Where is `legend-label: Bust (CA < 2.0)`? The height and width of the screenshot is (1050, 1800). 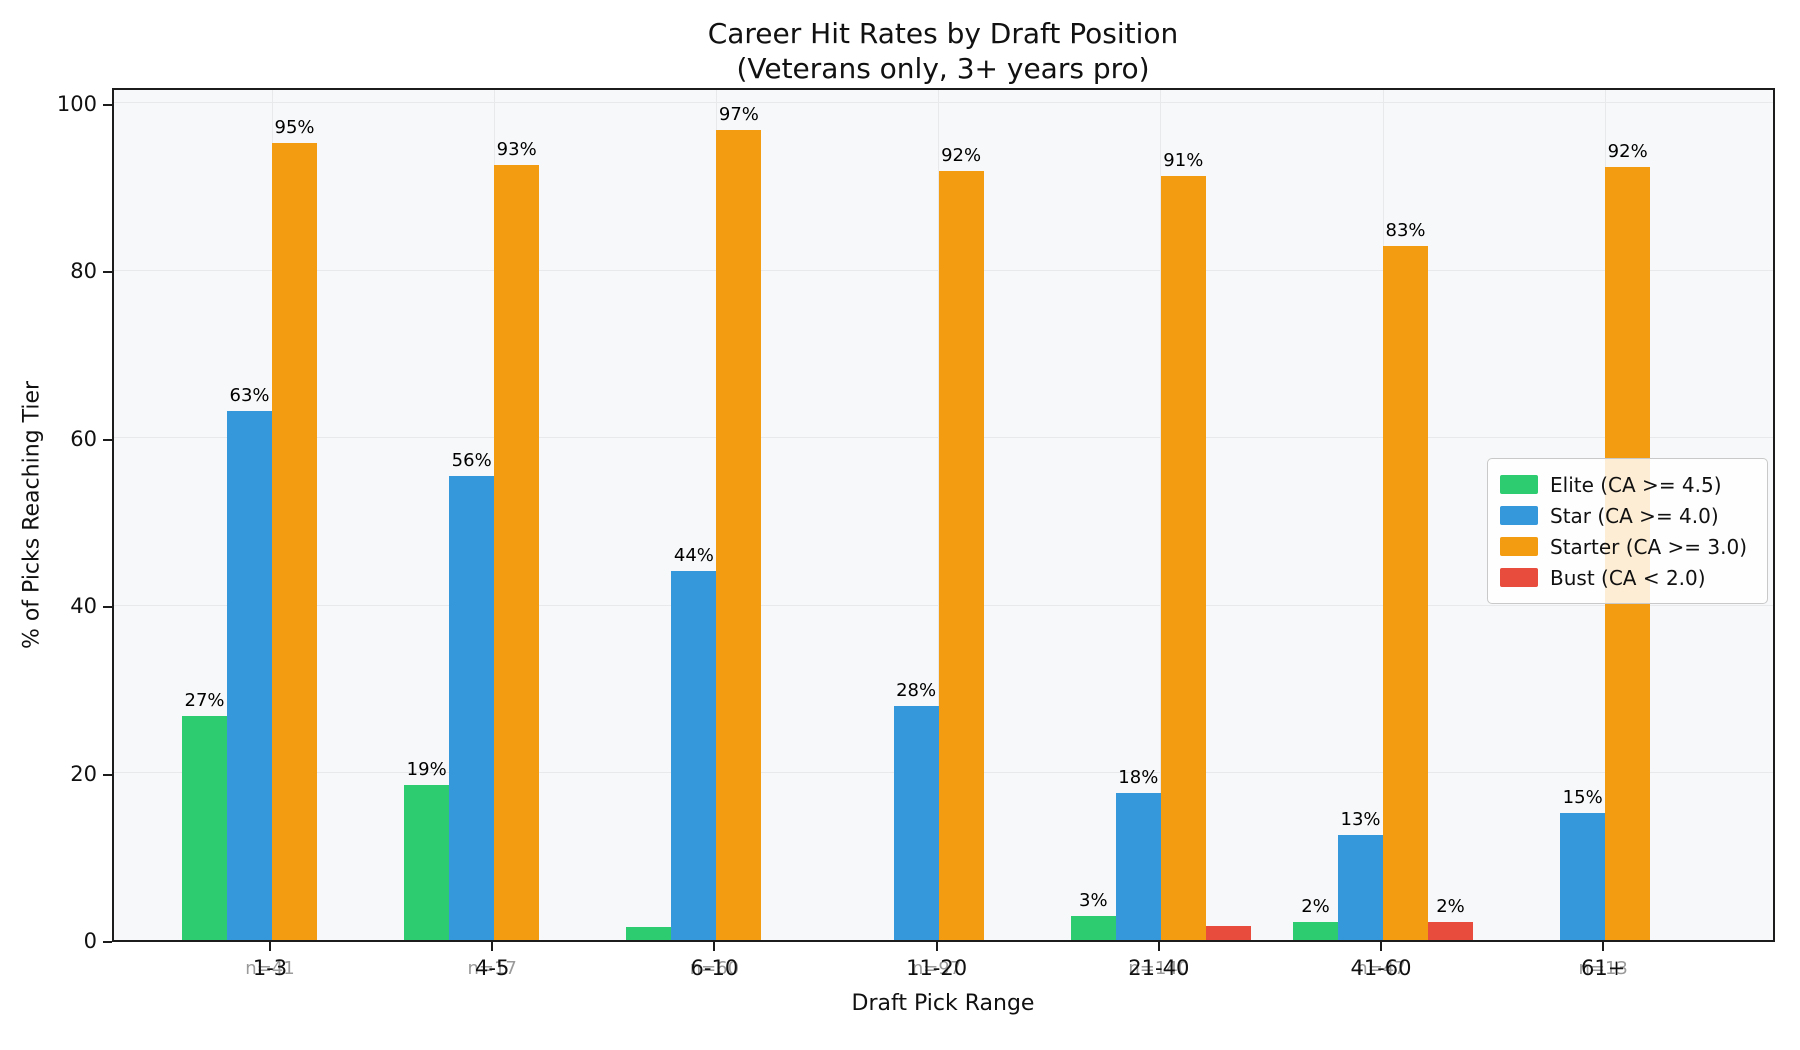 legend-label: Bust (CA < 2.0) is located at coordinates (1628, 577).